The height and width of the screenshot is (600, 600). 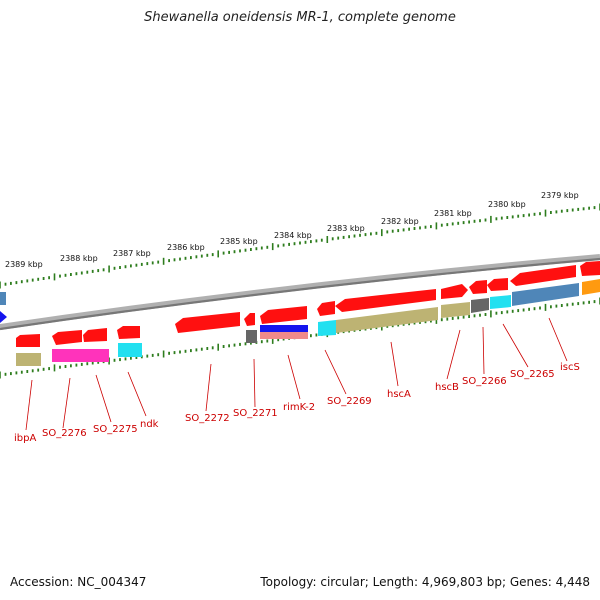 What do you see at coordinates (207, 418) in the screenshot?
I see `gene-label-SO-2272: SO_2272` at bounding box center [207, 418].